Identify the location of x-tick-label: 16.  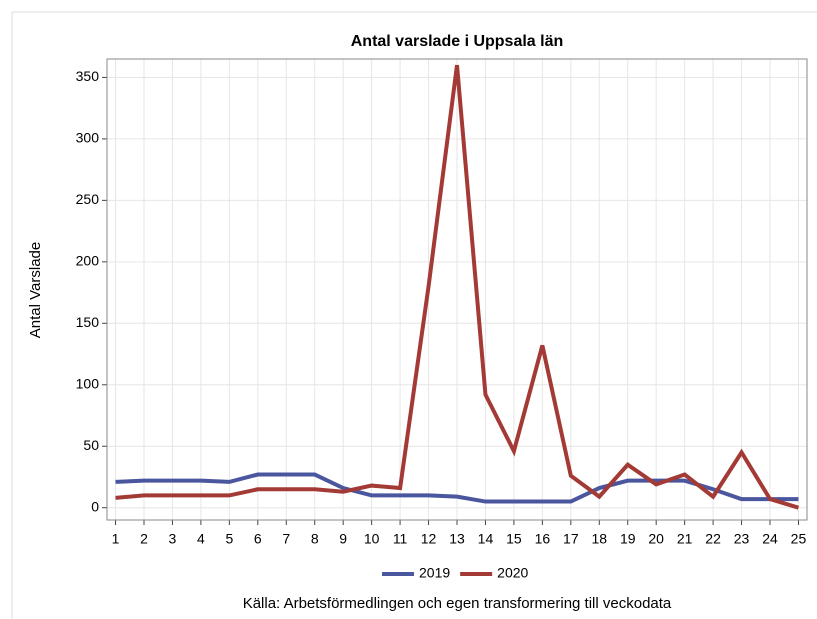
(543, 539).